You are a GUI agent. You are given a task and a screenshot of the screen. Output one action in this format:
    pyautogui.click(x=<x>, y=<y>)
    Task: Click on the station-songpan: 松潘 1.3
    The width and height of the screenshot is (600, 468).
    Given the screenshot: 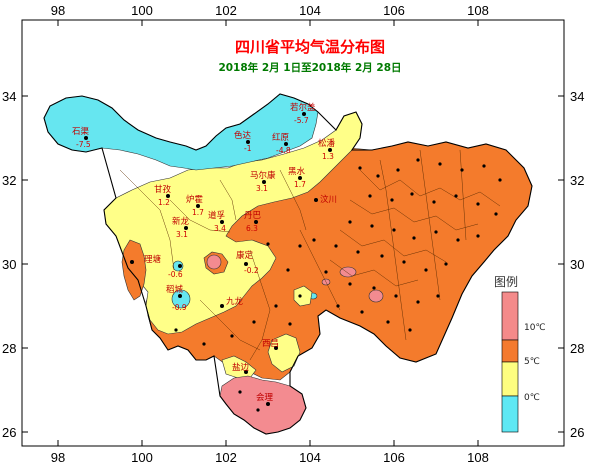 What is the action you would take?
    pyautogui.click(x=327, y=149)
    